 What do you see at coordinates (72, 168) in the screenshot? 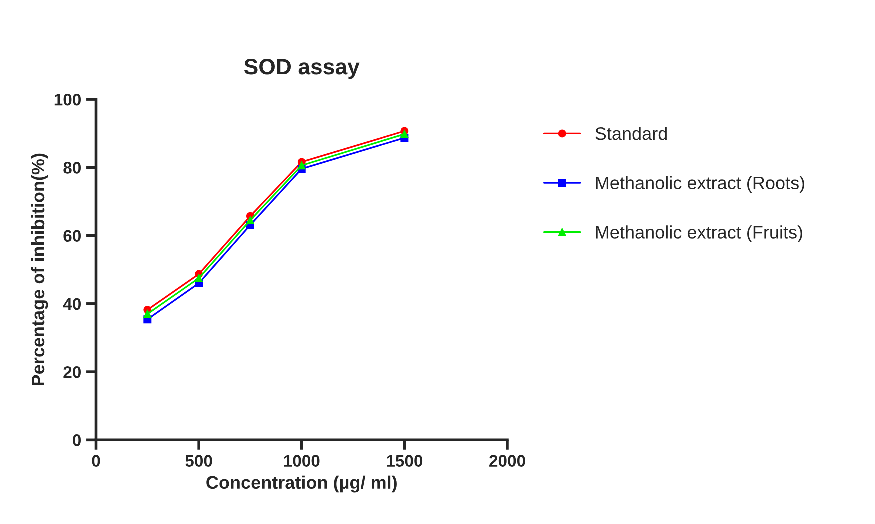
I see `y-tick-label: 80` at bounding box center [72, 168].